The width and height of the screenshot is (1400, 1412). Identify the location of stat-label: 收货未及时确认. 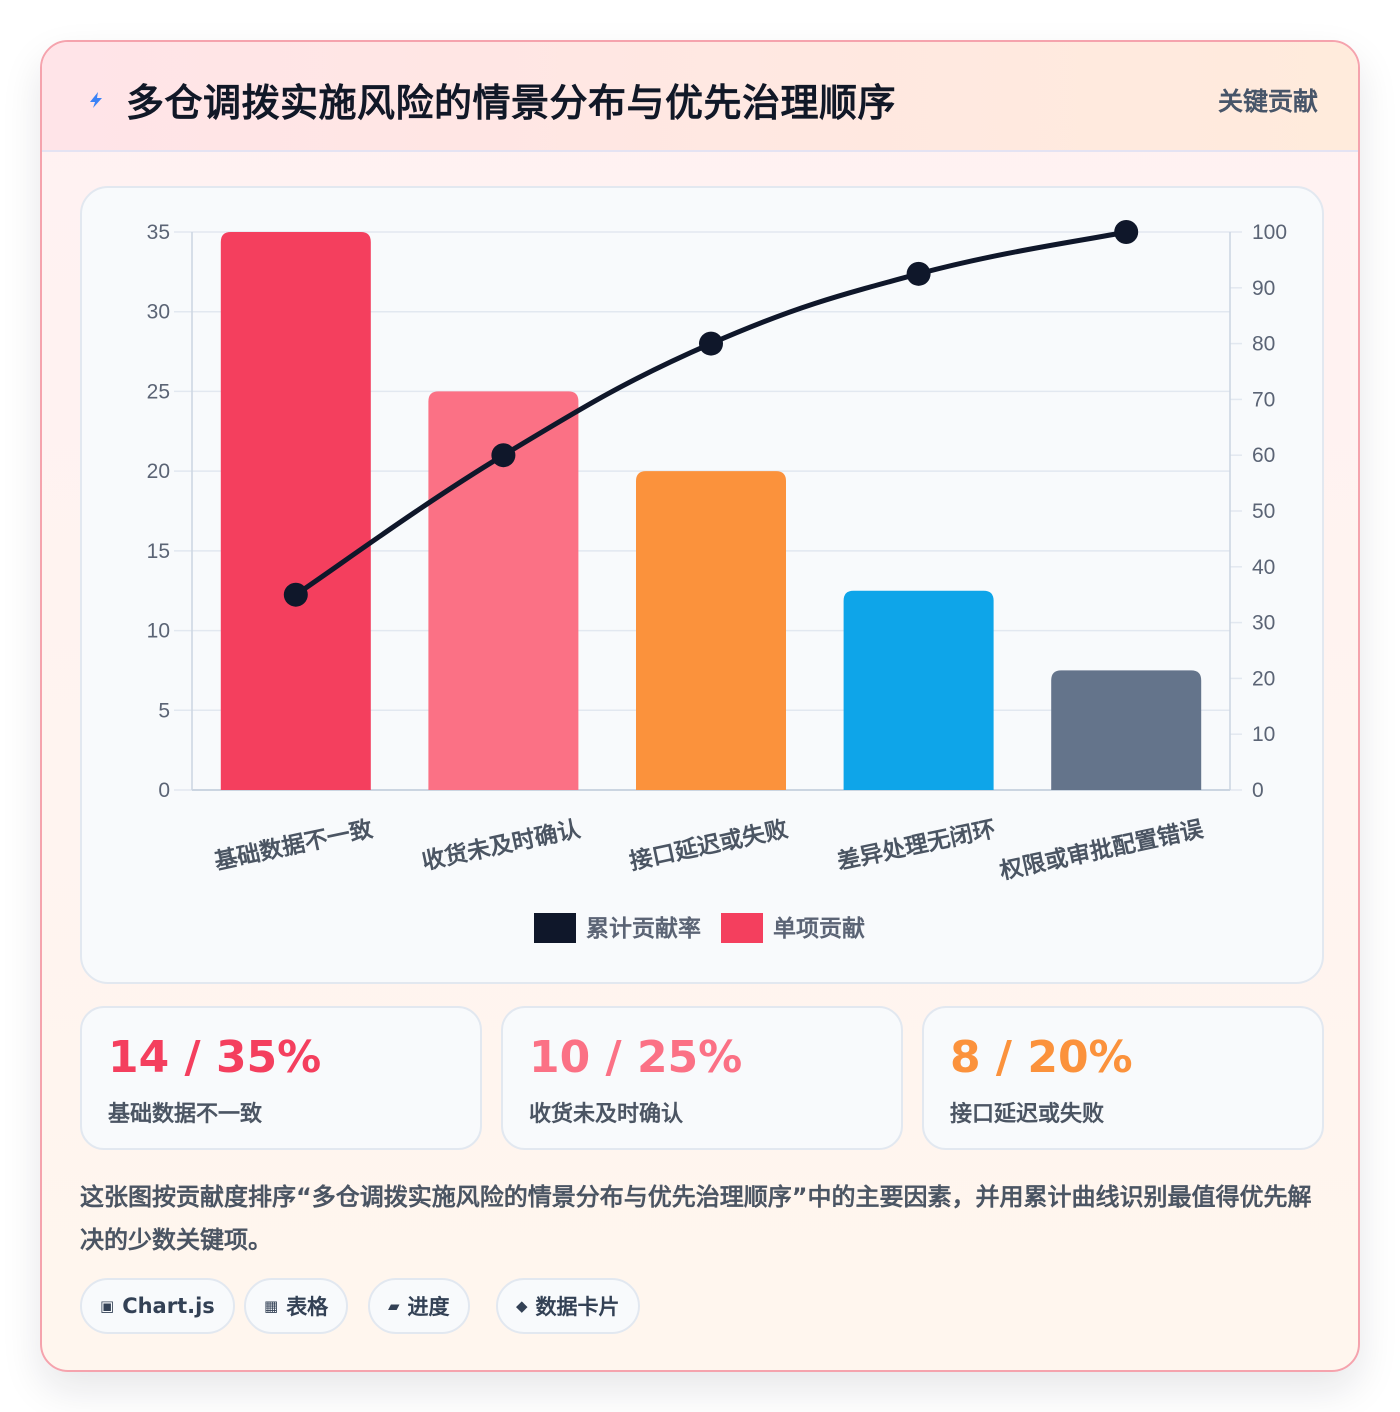
(606, 1114).